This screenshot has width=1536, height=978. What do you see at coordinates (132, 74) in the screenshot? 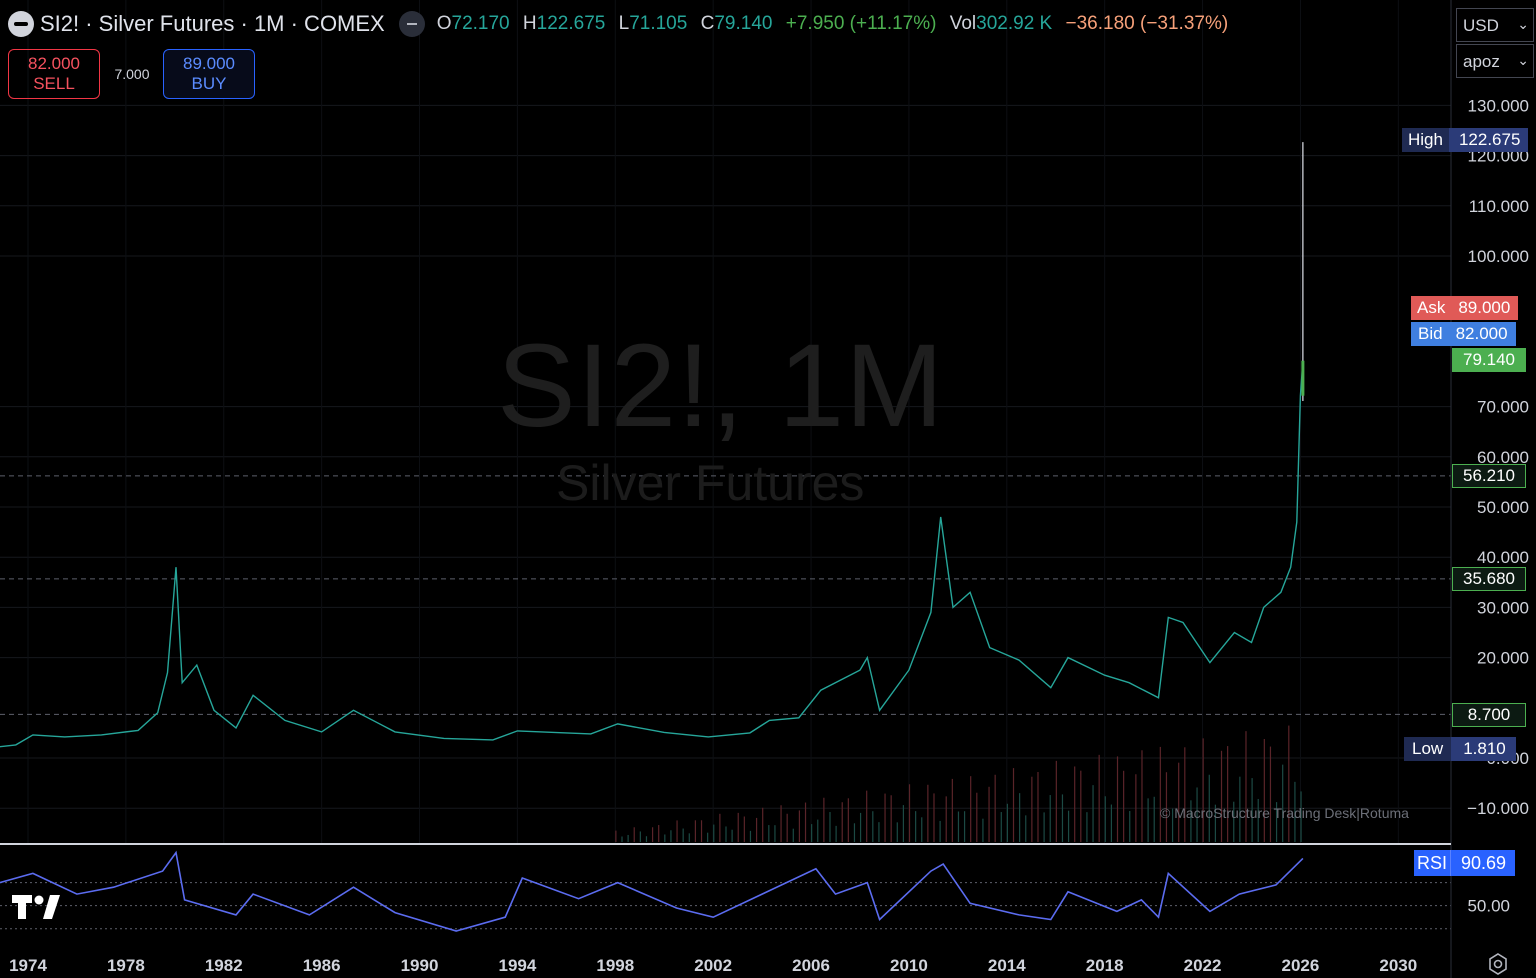
I see `spread-value: 7.000` at bounding box center [132, 74].